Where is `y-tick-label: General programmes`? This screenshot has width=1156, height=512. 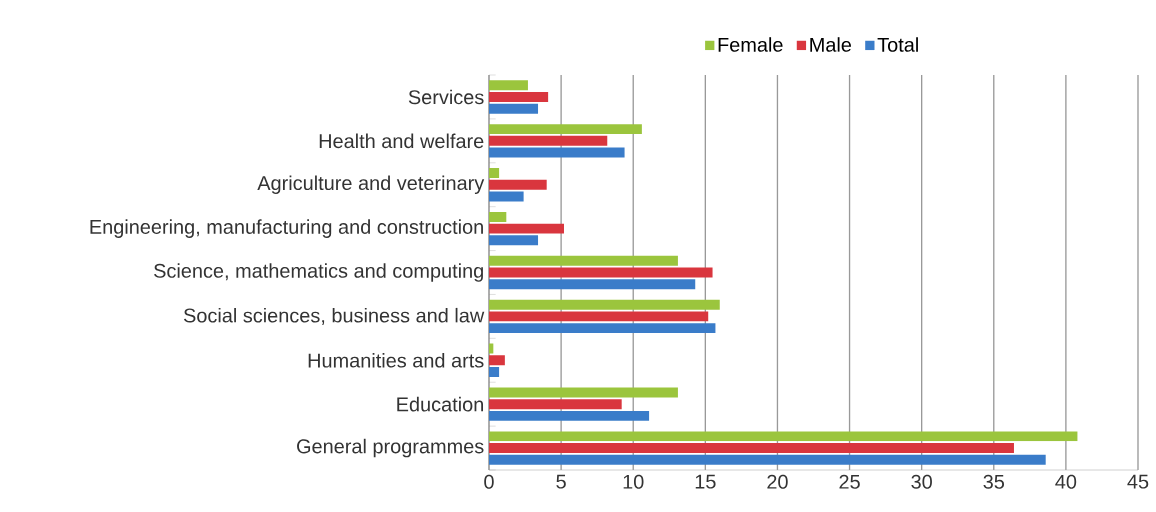
y-tick-label: General programmes is located at coordinates (390, 448).